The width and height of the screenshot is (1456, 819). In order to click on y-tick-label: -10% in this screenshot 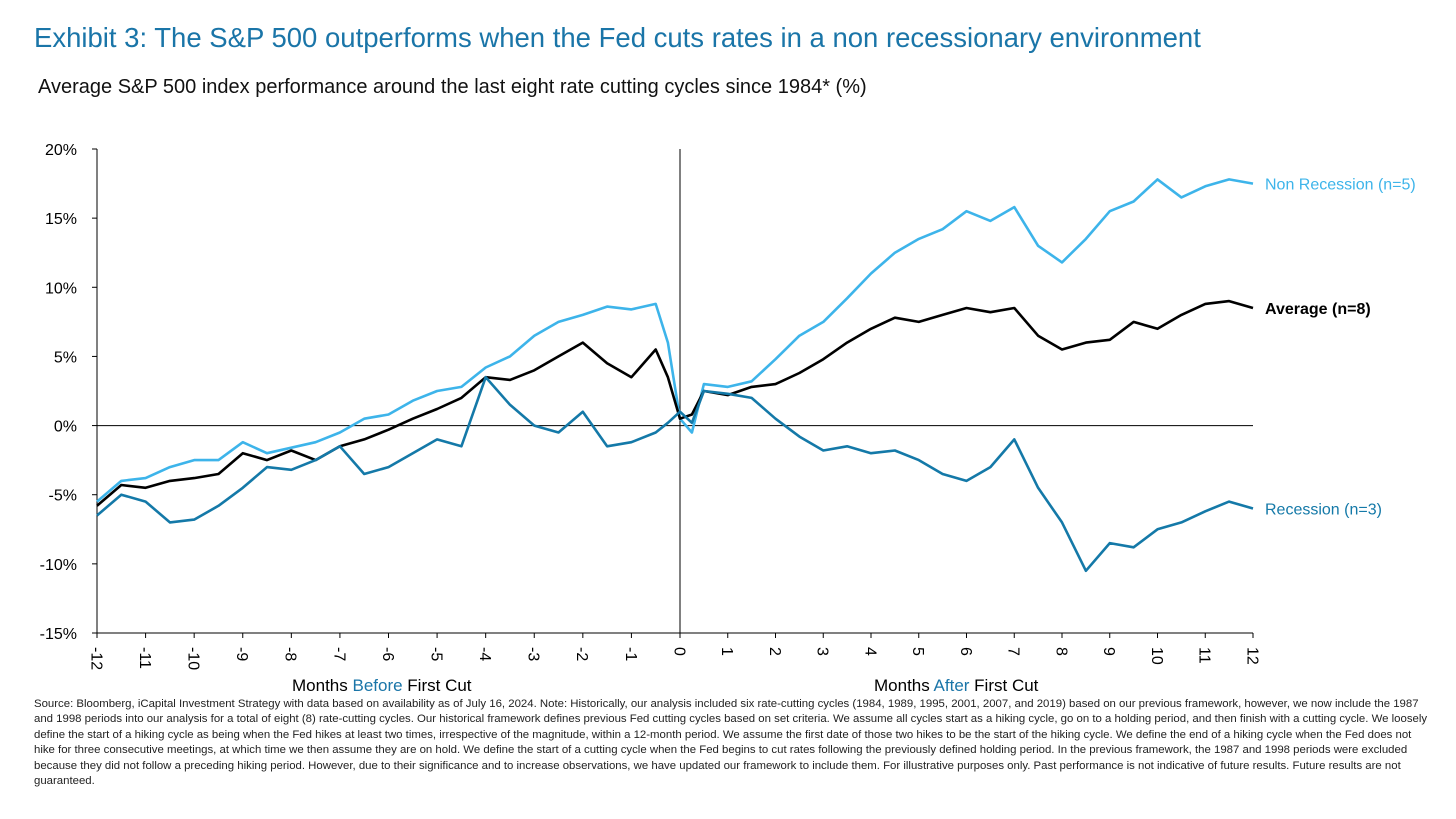, I will do `click(58, 565)`.